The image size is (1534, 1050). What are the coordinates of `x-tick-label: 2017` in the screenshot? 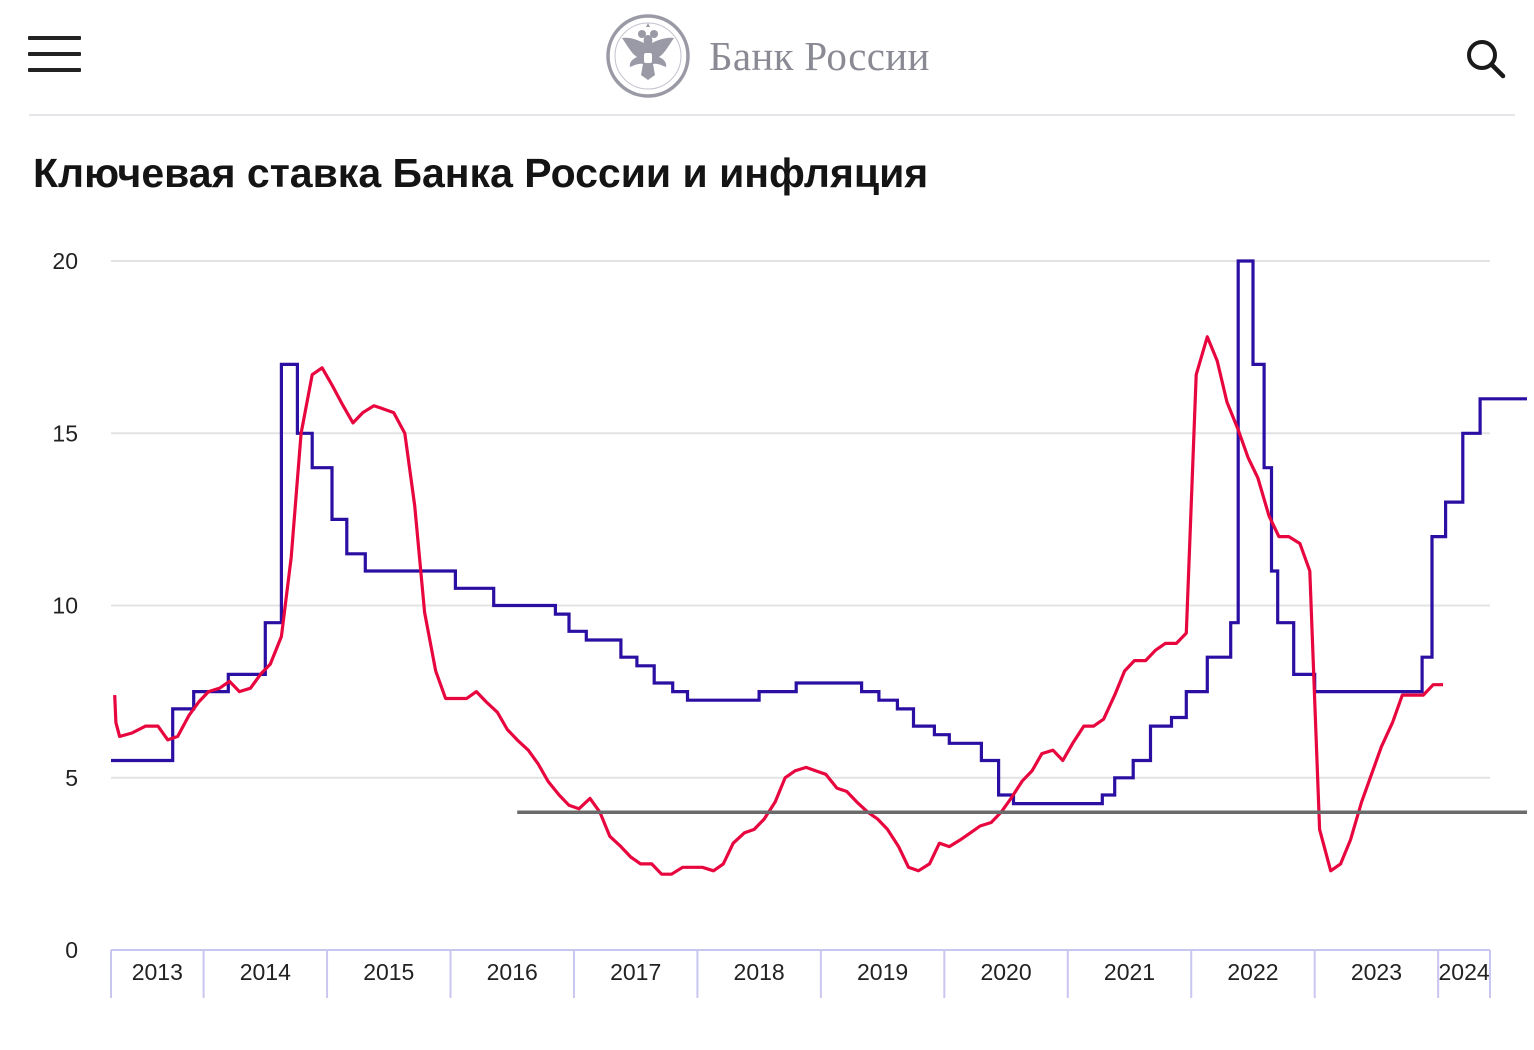 It's located at (635, 972).